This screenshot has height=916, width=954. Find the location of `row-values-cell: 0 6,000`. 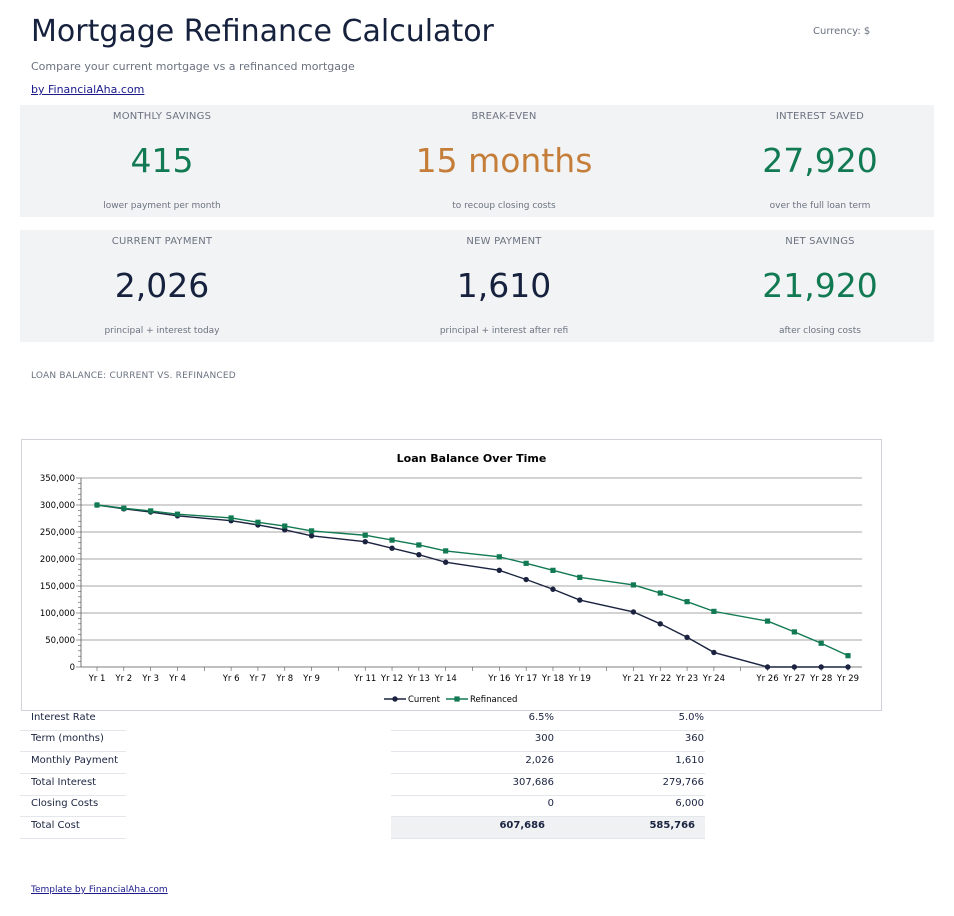

row-values-cell: 0 6,000 is located at coordinates (548, 806).